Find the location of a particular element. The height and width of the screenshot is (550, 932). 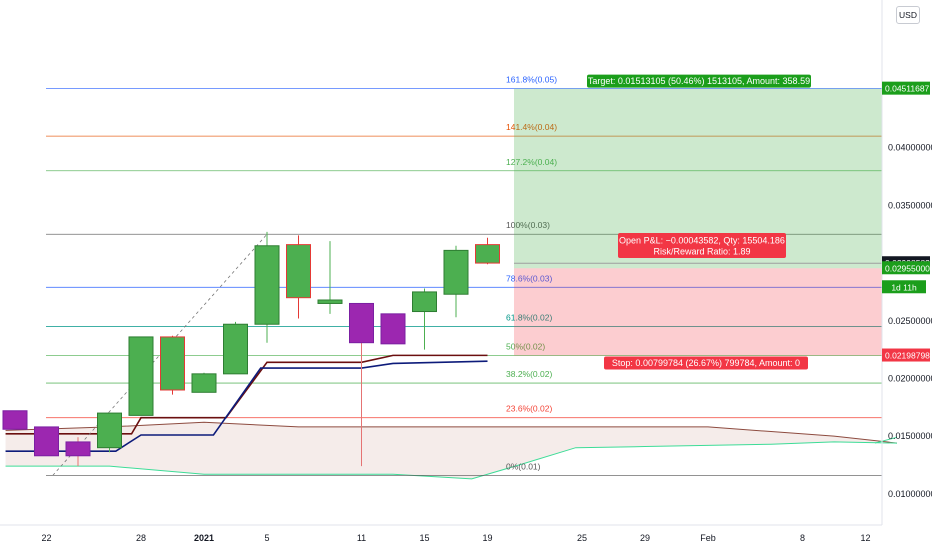

pnl-text: Open P&L: −0.00043582, Qty: 15504.186 is located at coordinates (702, 241).